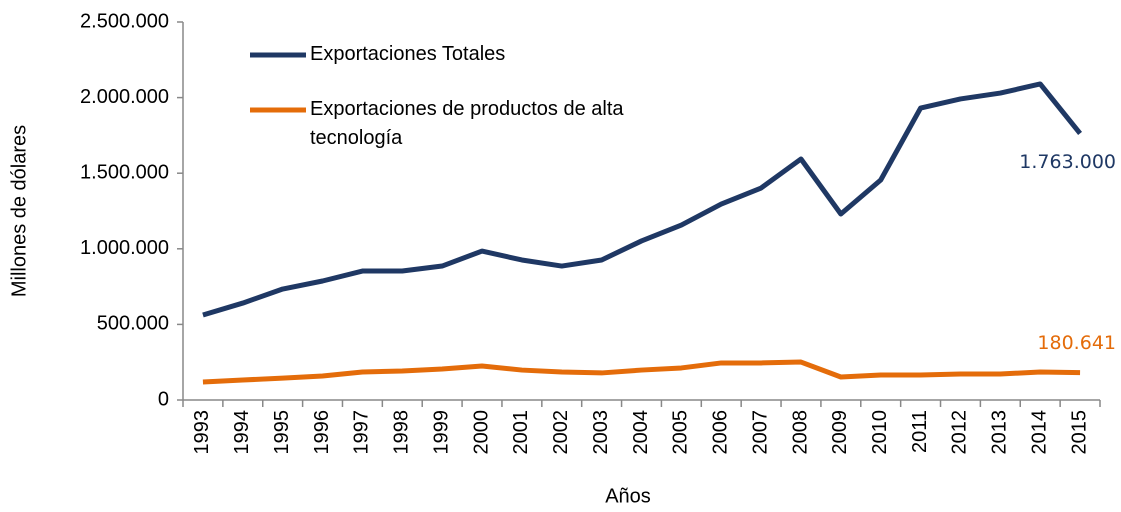 The height and width of the screenshot is (512, 1121). Describe the element at coordinates (124, 21) in the screenshot. I see `y-tick-label: 2.500.000` at that location.